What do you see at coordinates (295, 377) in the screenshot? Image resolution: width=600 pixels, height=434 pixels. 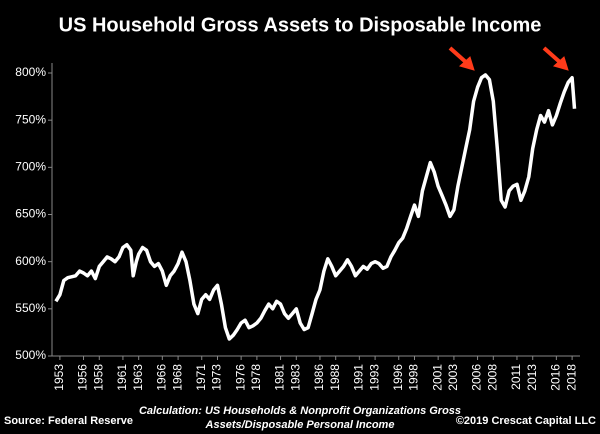 I see `x-tick-label: 1983` at bounding box center [295, 377].